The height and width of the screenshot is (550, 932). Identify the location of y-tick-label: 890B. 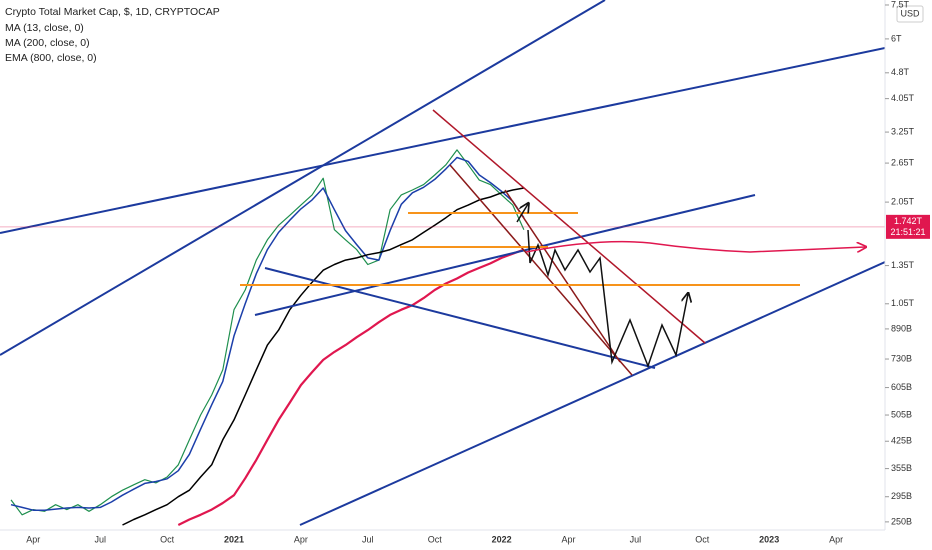
(901, 328).